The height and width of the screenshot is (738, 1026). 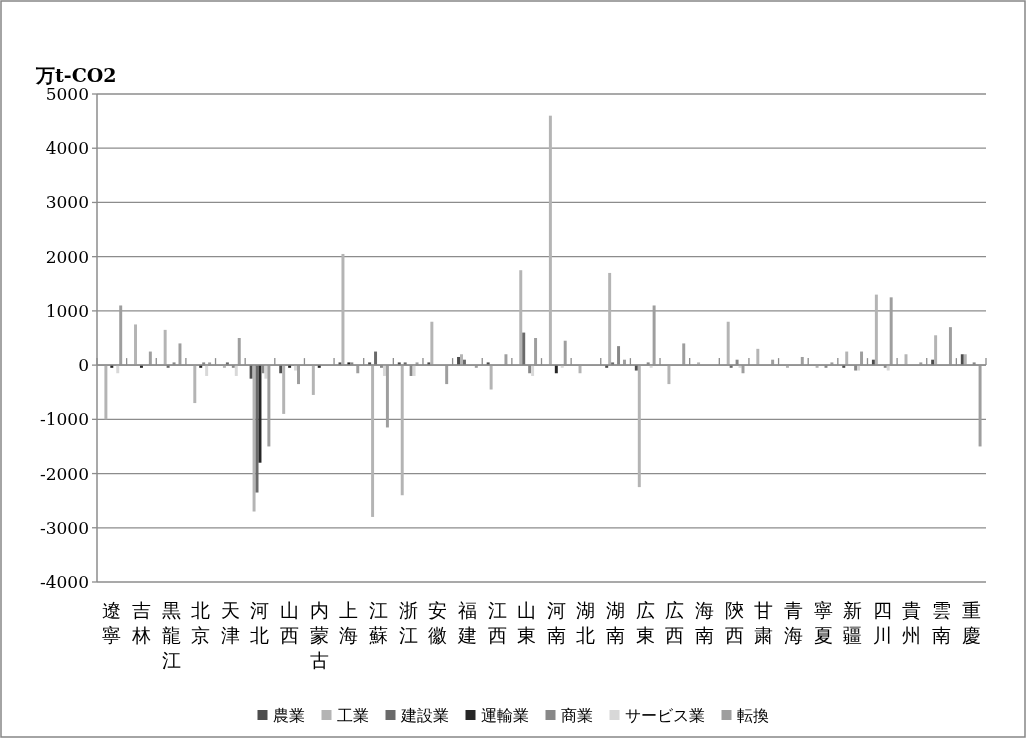 What do you see at coordinates (664, 715) in the screenshot?
I see `legend-label: サービス業` at bounding box center [664, 715].